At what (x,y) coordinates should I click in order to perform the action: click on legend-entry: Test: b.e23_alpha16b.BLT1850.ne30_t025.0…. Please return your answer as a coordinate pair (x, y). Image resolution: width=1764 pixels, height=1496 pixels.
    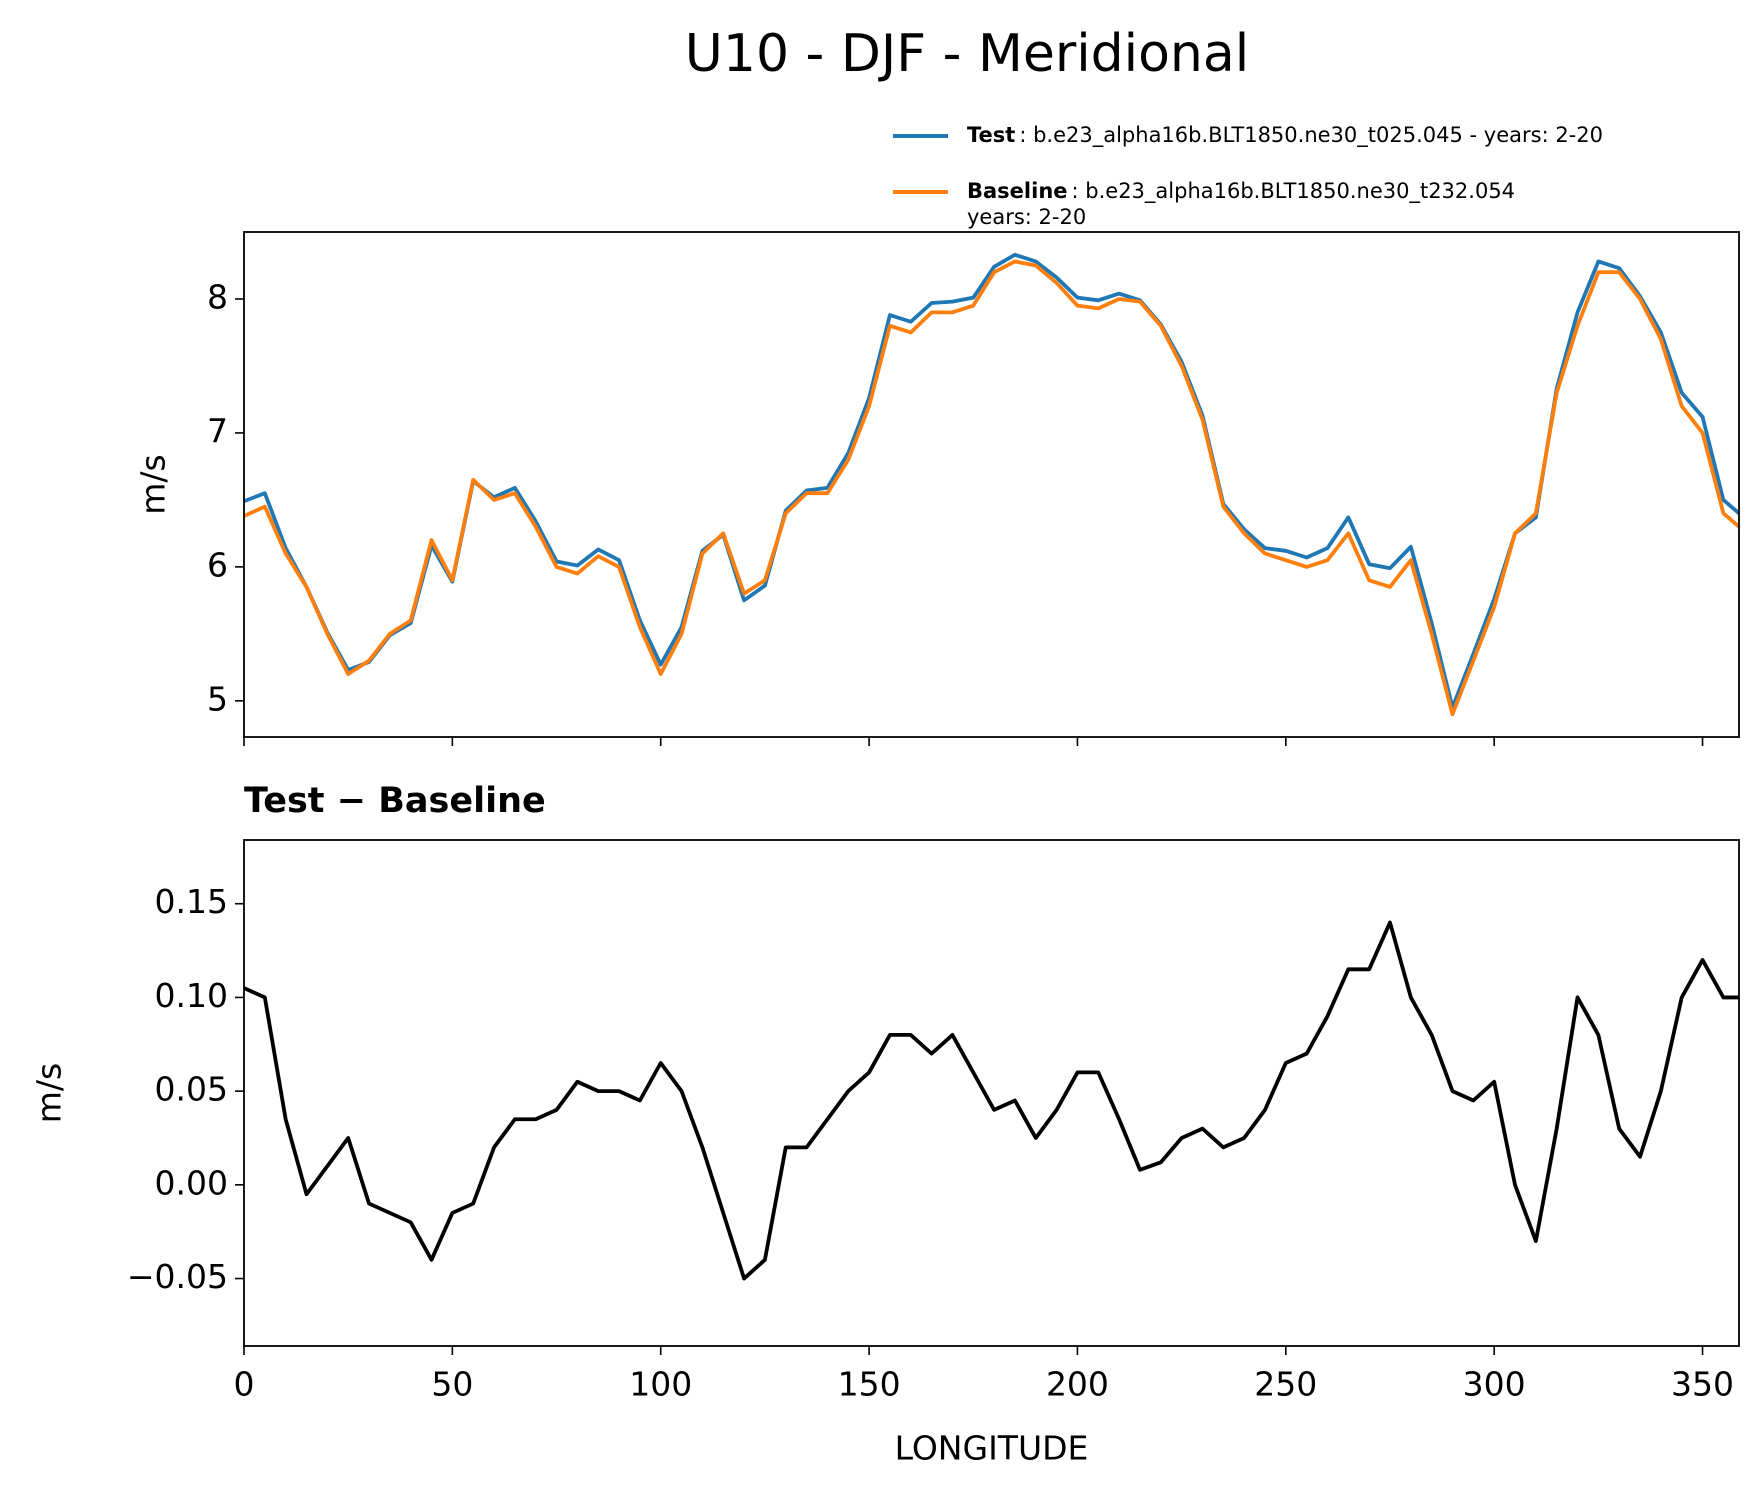
    Looking at the image, I should click on (1285, 135).